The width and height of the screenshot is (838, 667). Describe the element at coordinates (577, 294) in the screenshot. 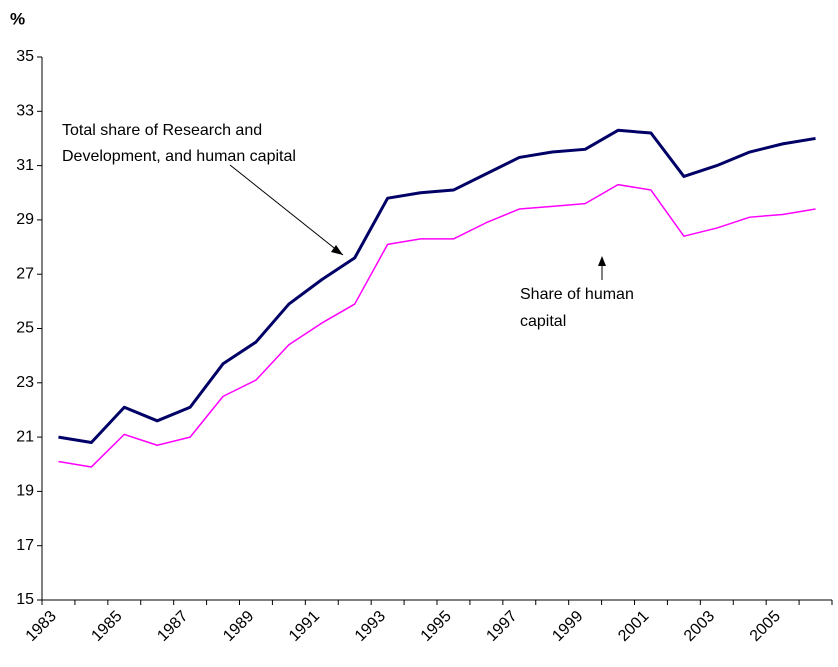

I see `annotation: Share of human` at that location.